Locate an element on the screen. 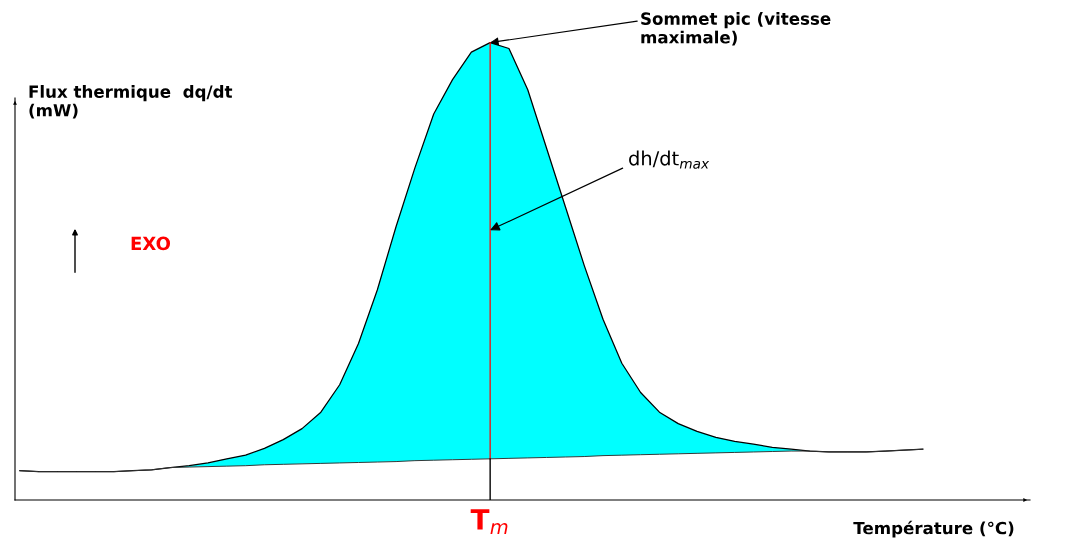 This screenshot has width=1067, height=558. annotation: Sommet pic (vitesse maximale) is located at coordinates (736, 29).